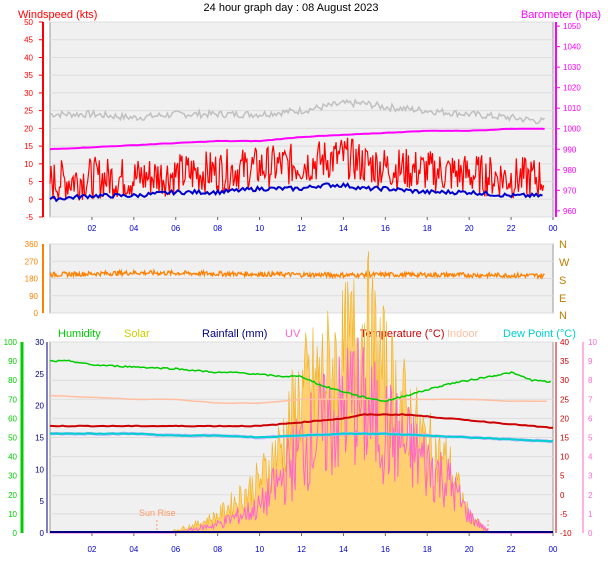  What do you see at coordinates (590, 476) in the screenshot?
I see `uv-tick-label: 3` at bounding box center [590, 476].